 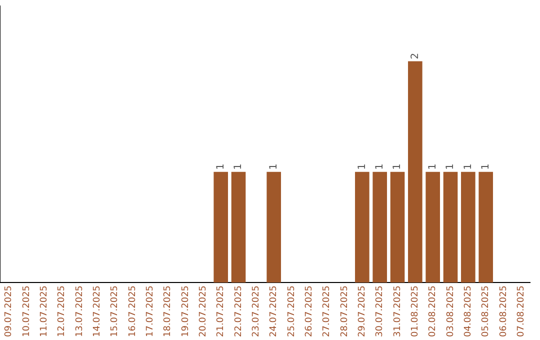 What do you see at coordinates (521, 311) in the screenshot?
I see `x-tick-label: 07.08.2025` at bounding box center [521, 311].